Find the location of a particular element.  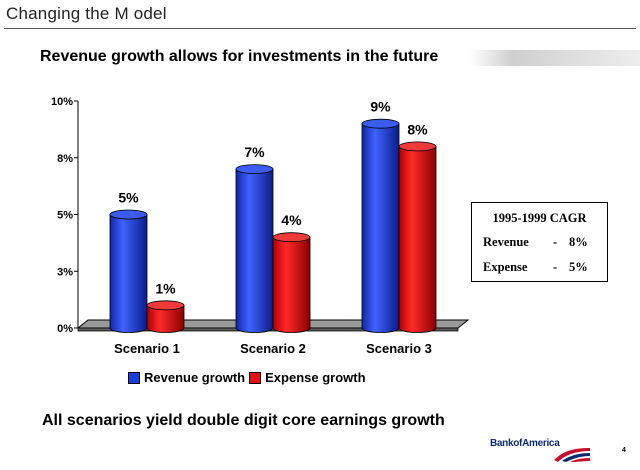

y-tick-label: 8% is located at coordinates (65, 159).